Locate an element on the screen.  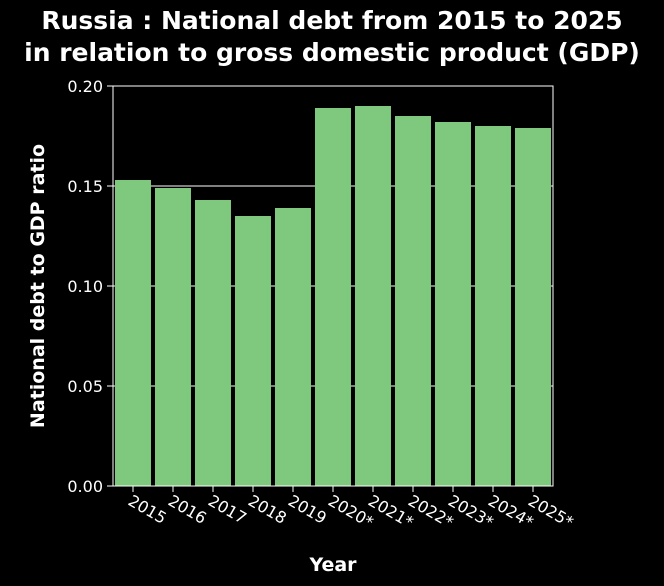
bar-2022-projected is located at coordinates (413, 301).